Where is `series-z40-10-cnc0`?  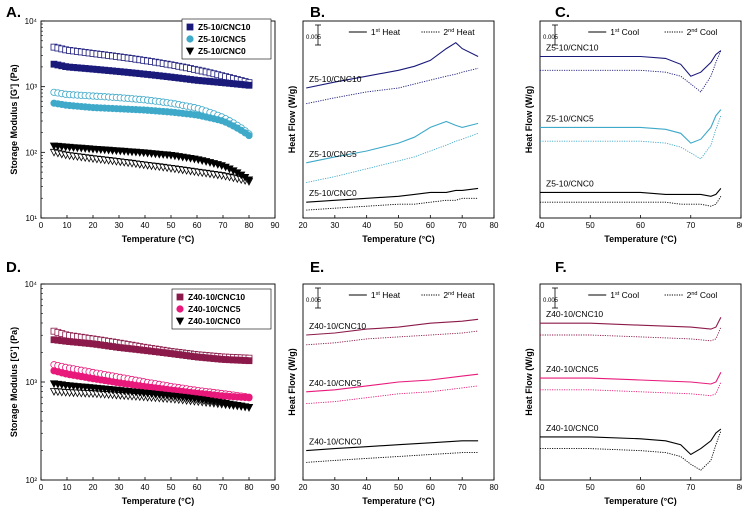
series-z40-10-cnc0 is located at coordinates (151, 396).